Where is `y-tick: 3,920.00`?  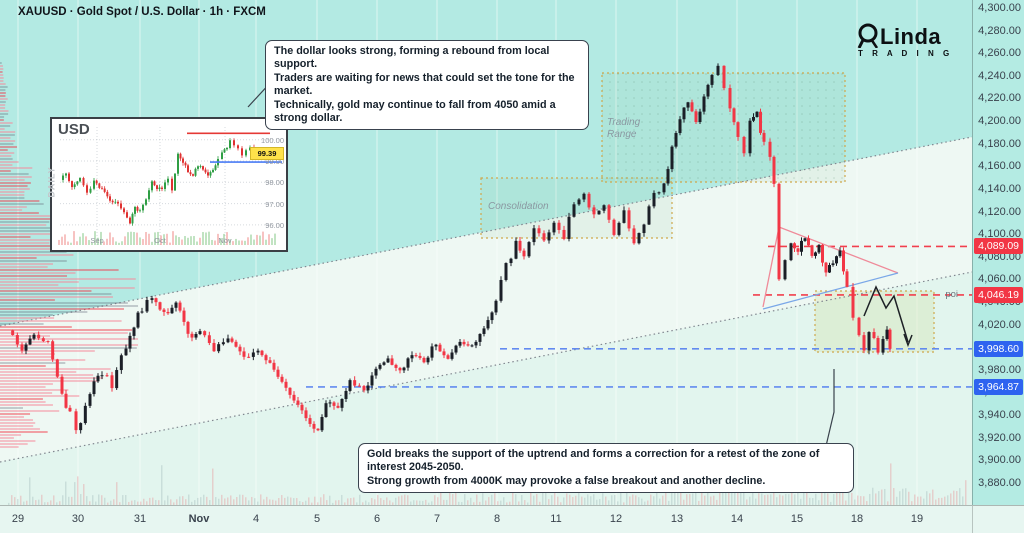 y-tick: 3,920.00 is located at coordinates (999, 437).